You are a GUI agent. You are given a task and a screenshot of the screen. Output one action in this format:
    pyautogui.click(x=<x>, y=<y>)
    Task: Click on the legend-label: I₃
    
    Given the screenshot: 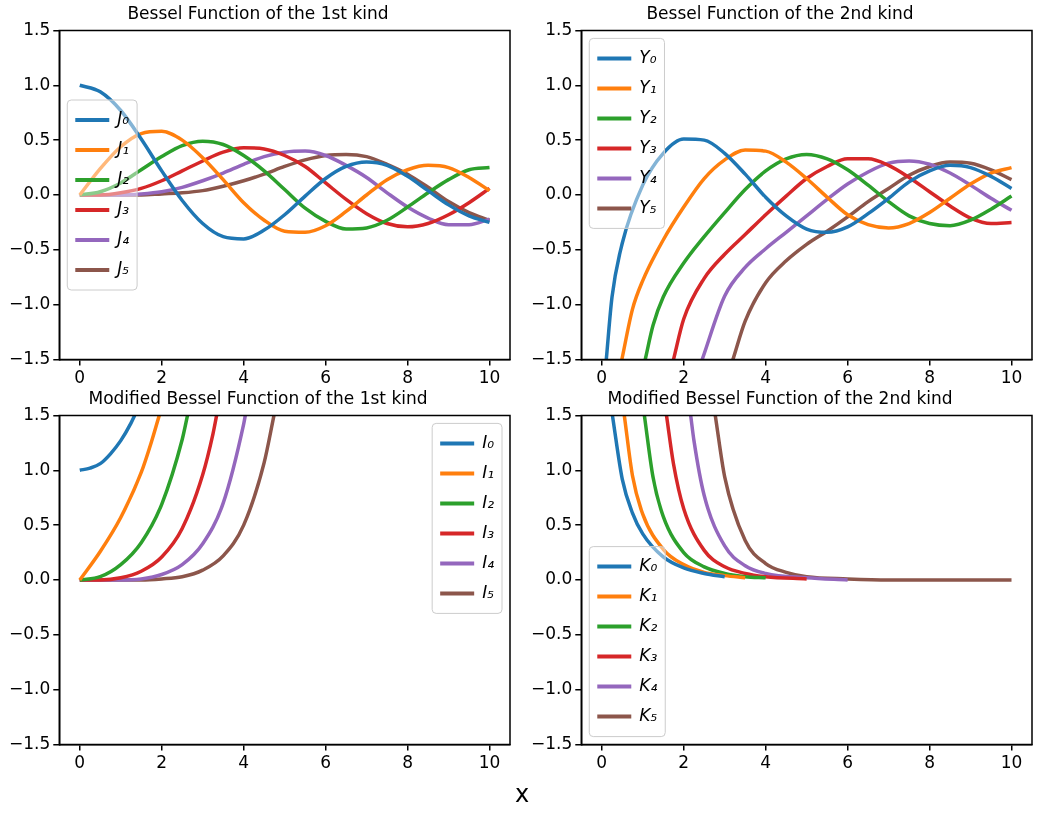 What is the action you would take?
    pyautogui.click(x=488, y=531)
    